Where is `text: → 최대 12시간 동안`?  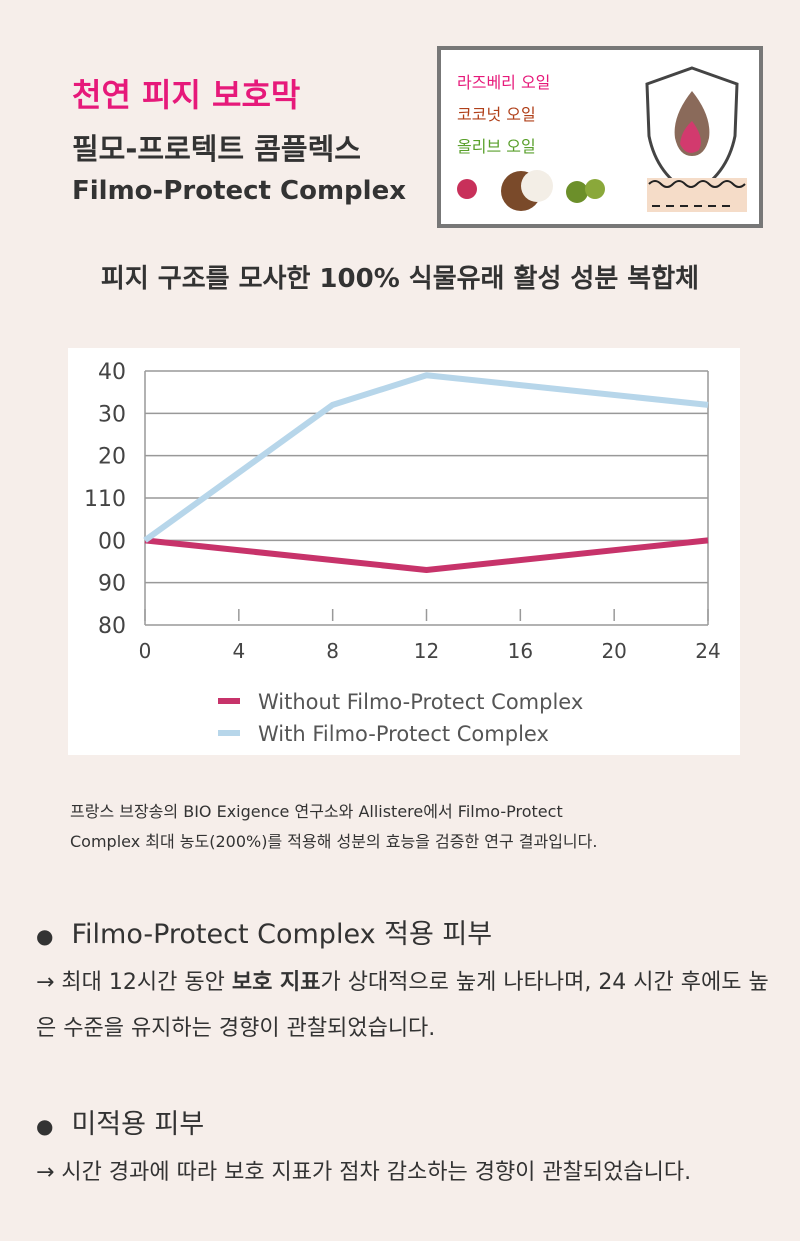 text: → 최대 12시간 동안 is located at coordinates (134, 982).